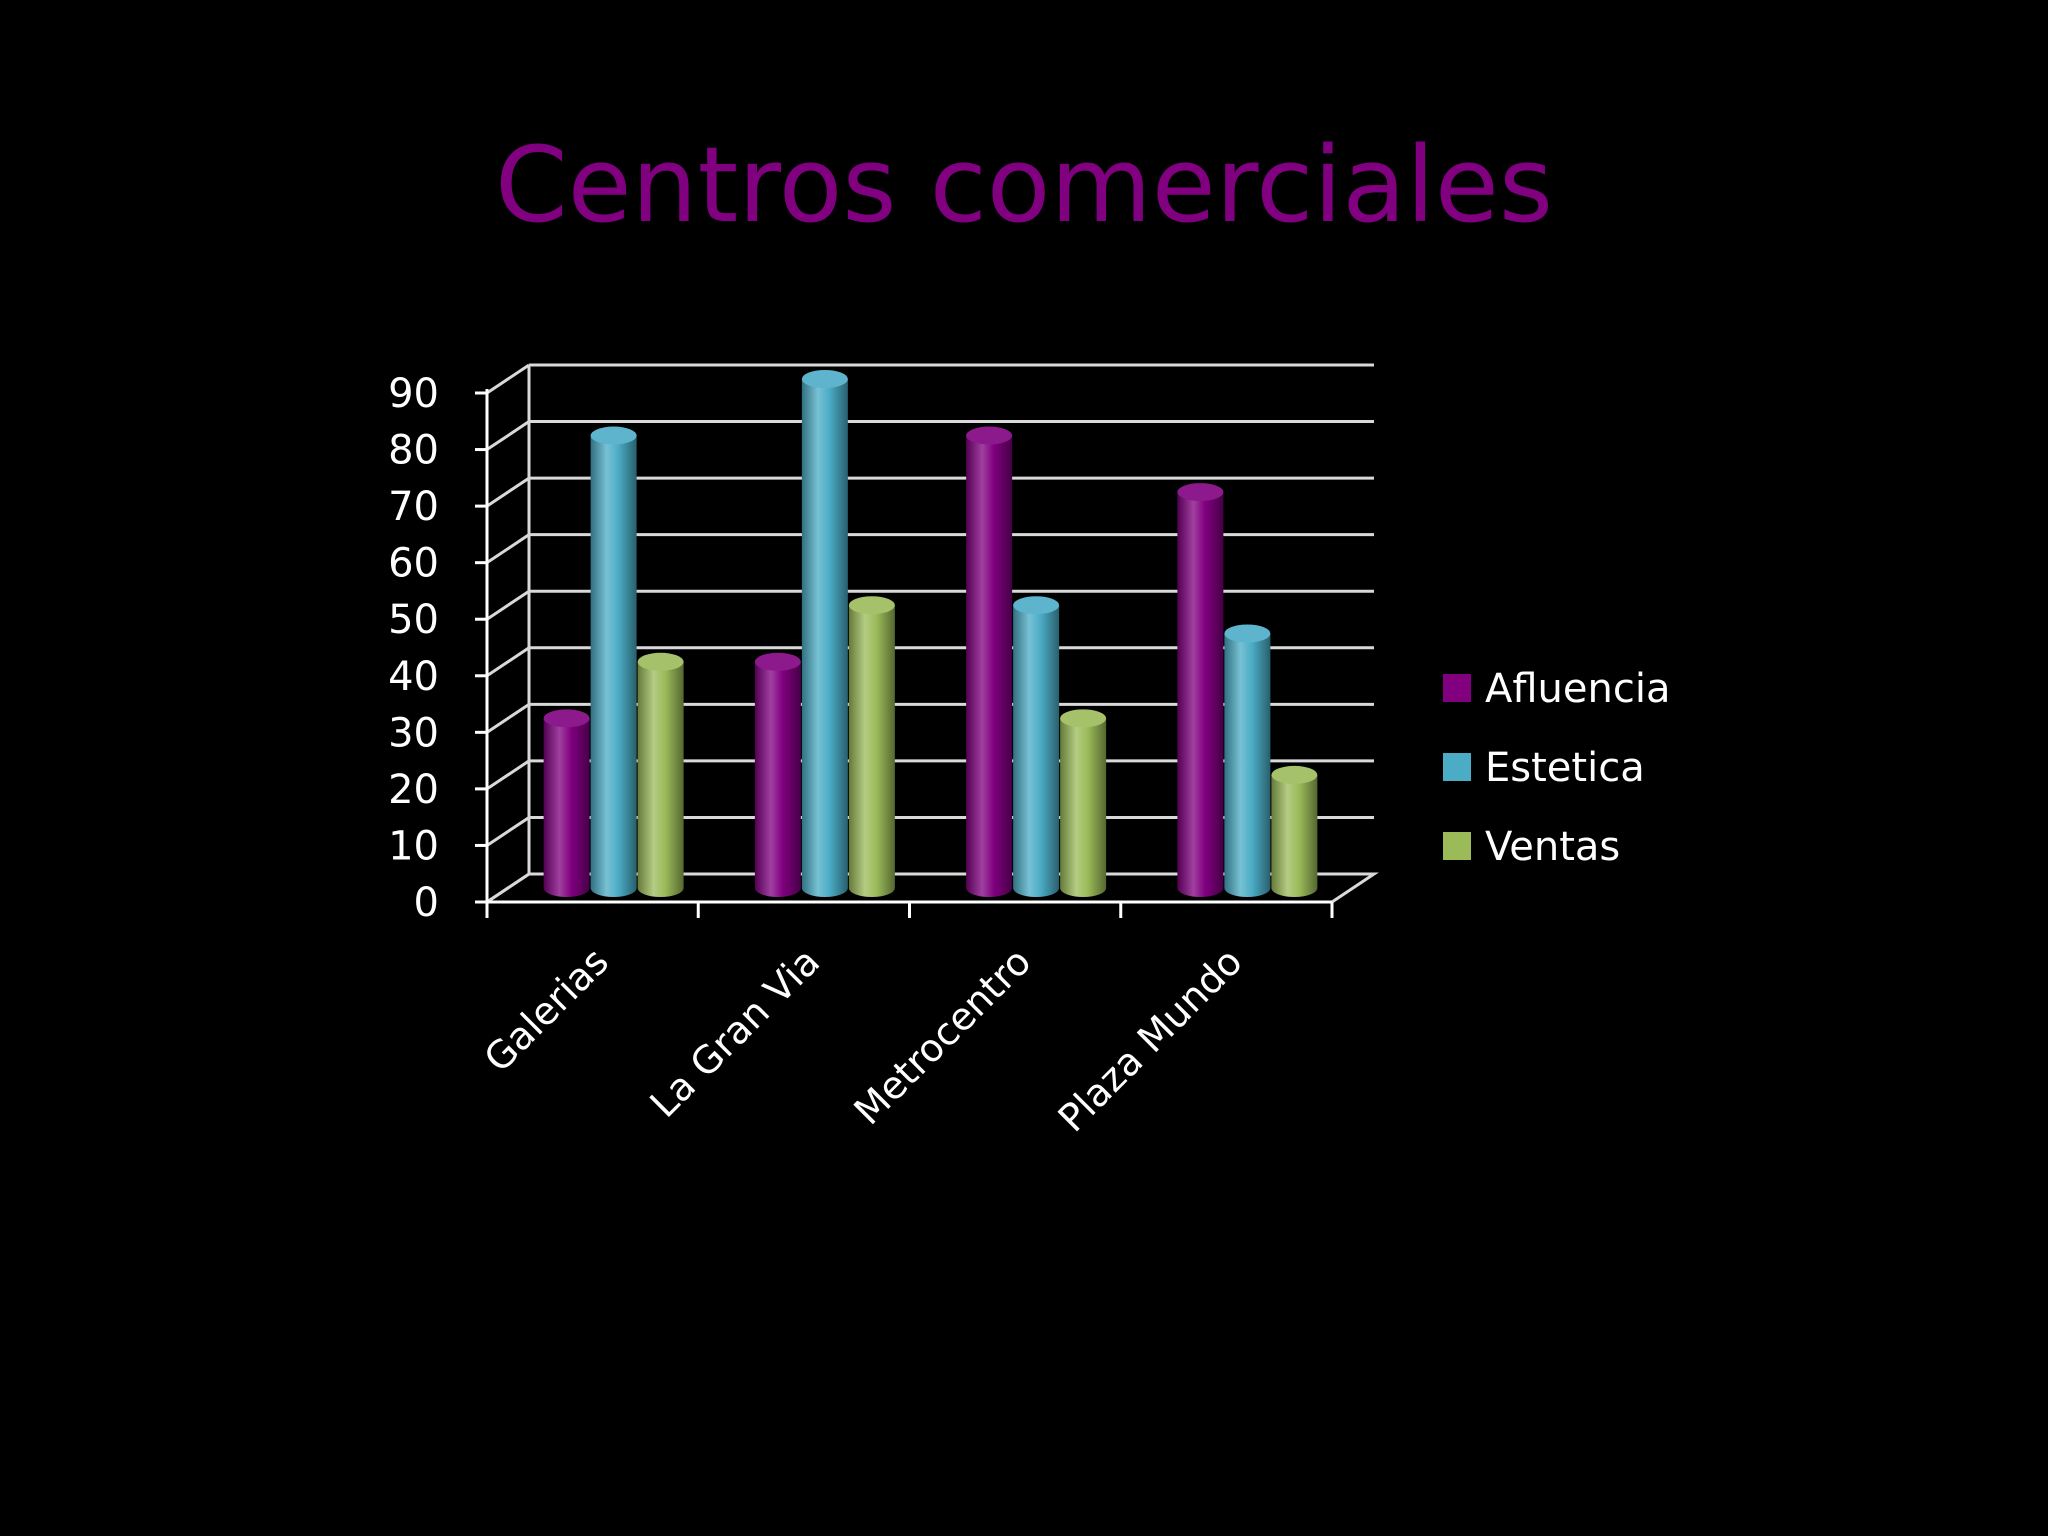  What do you see at coordinates (942, 1036) in the screenshot?
I see `category-label: Metrocentro` at bounding box center [942, 1036].